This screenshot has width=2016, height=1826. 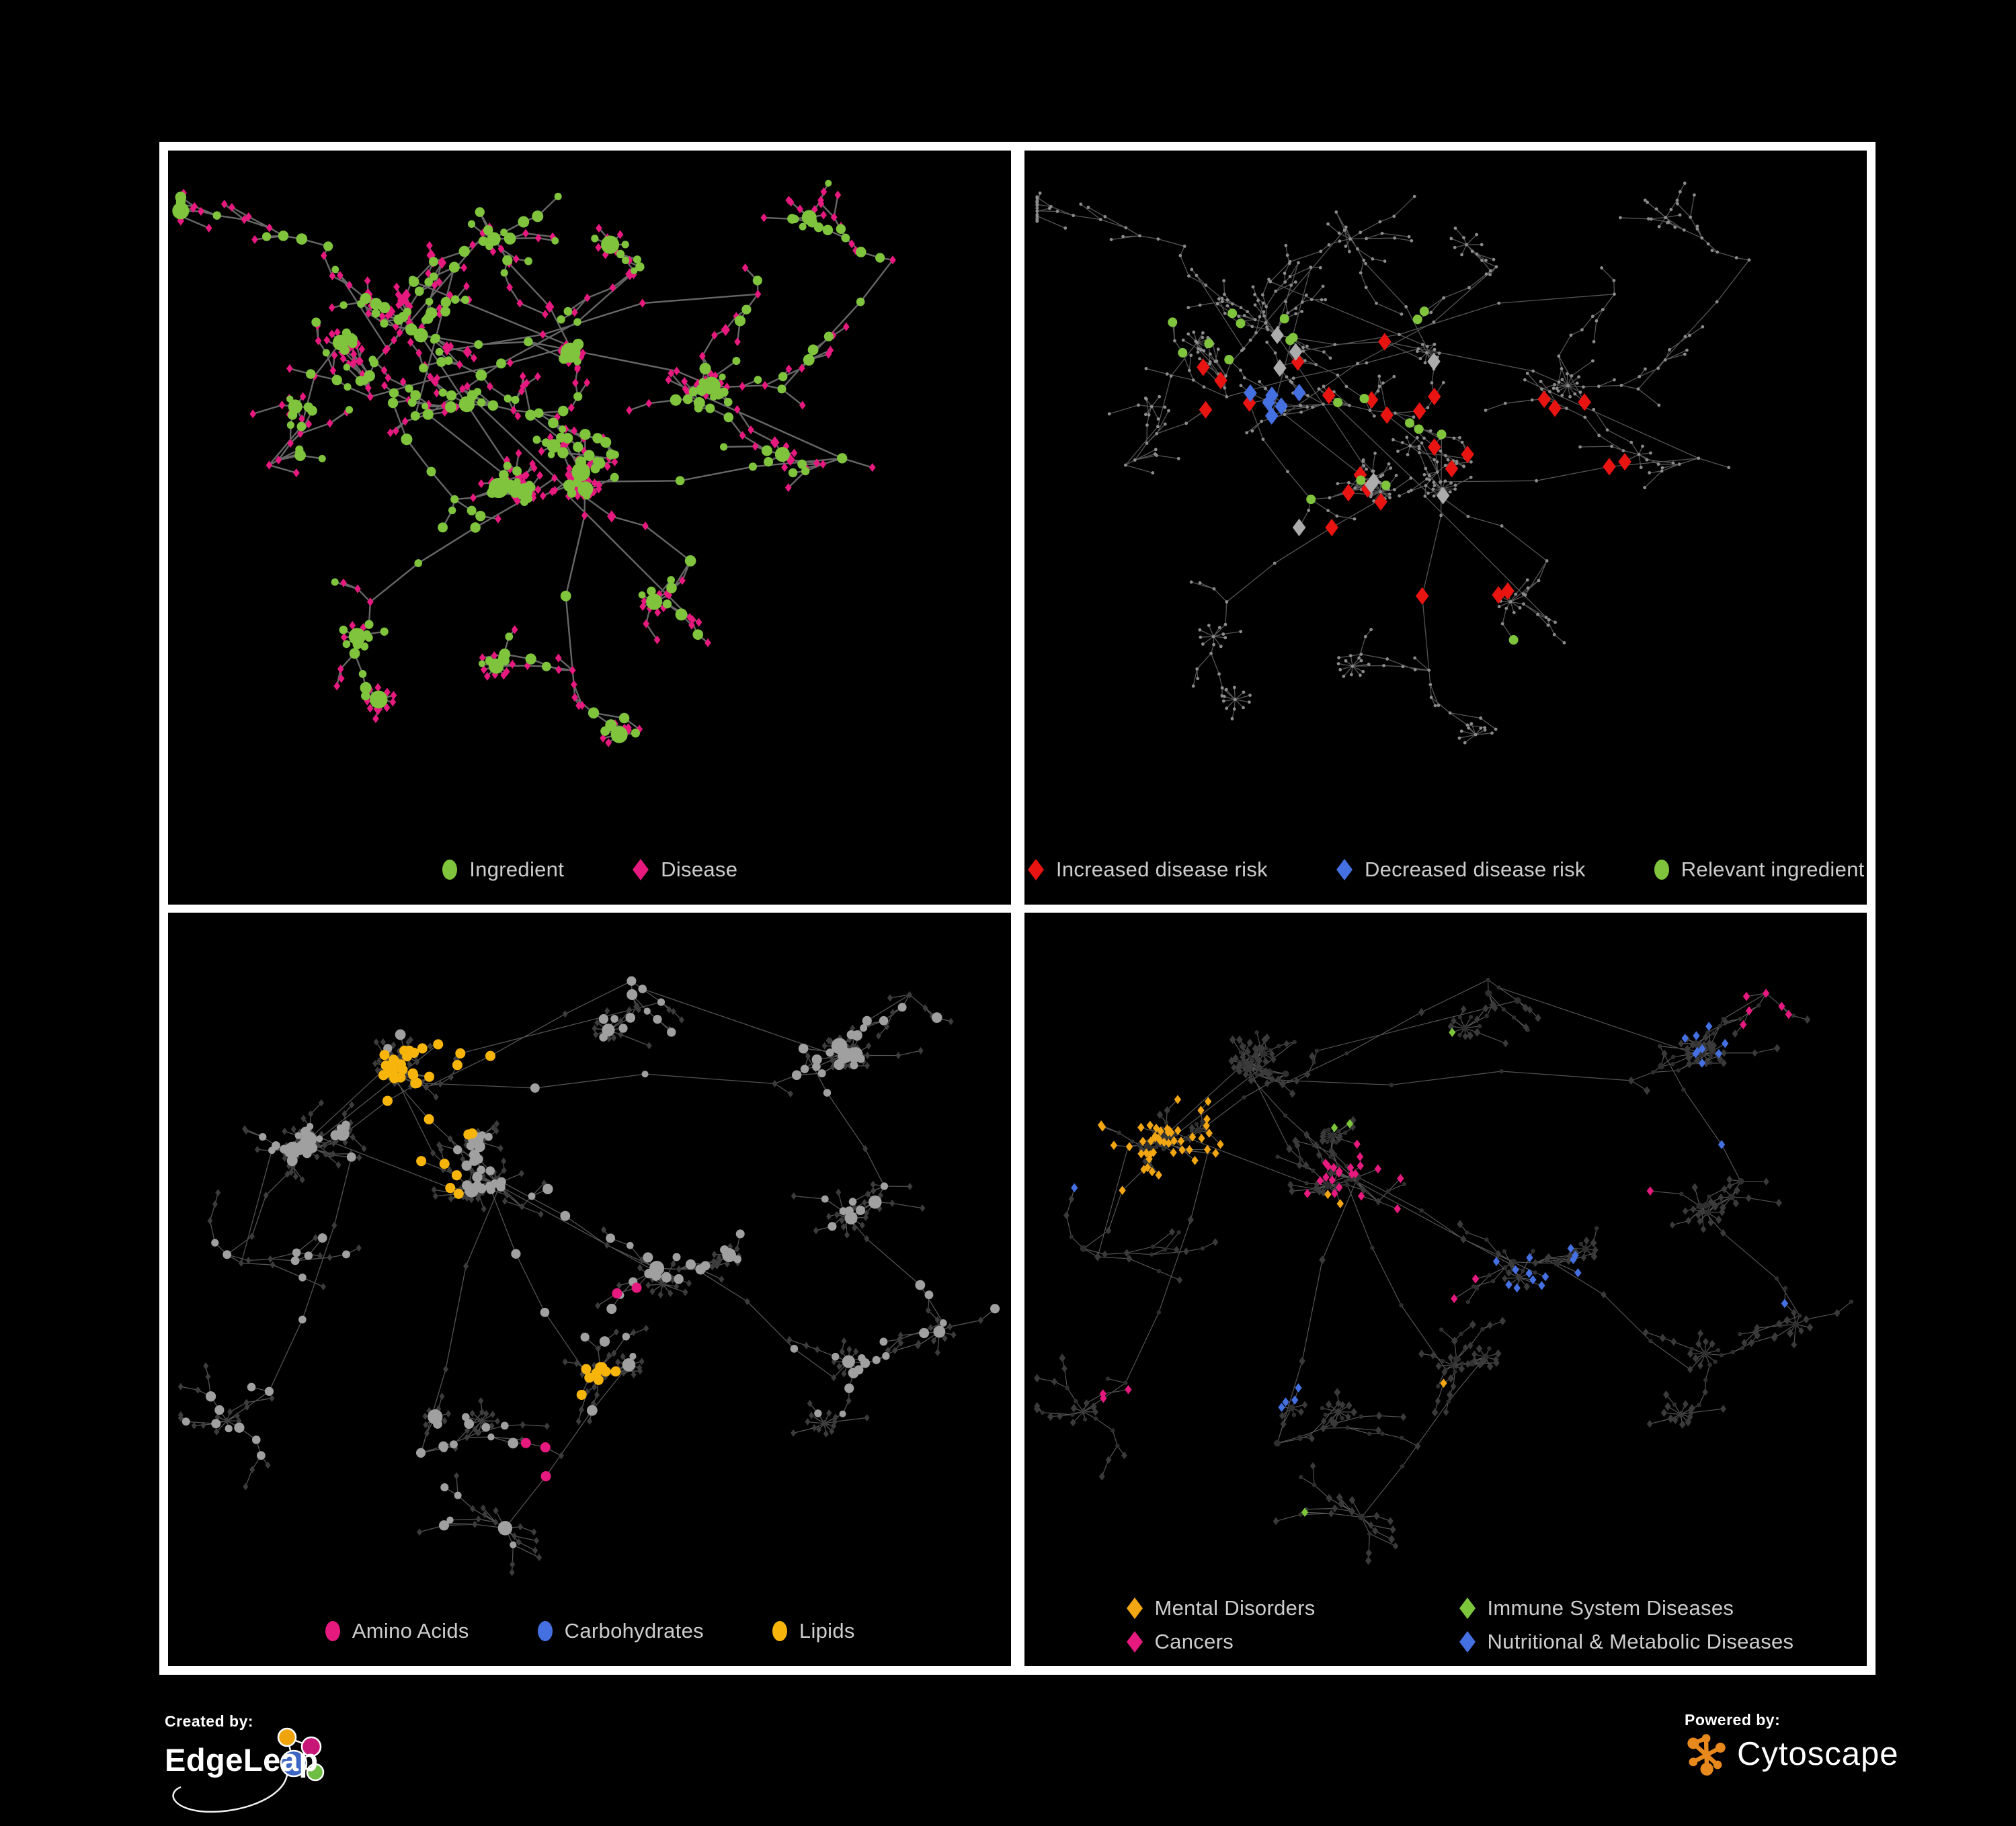 I want to click on legend-label: Increased disease risk, so click(x=1161, y=869).